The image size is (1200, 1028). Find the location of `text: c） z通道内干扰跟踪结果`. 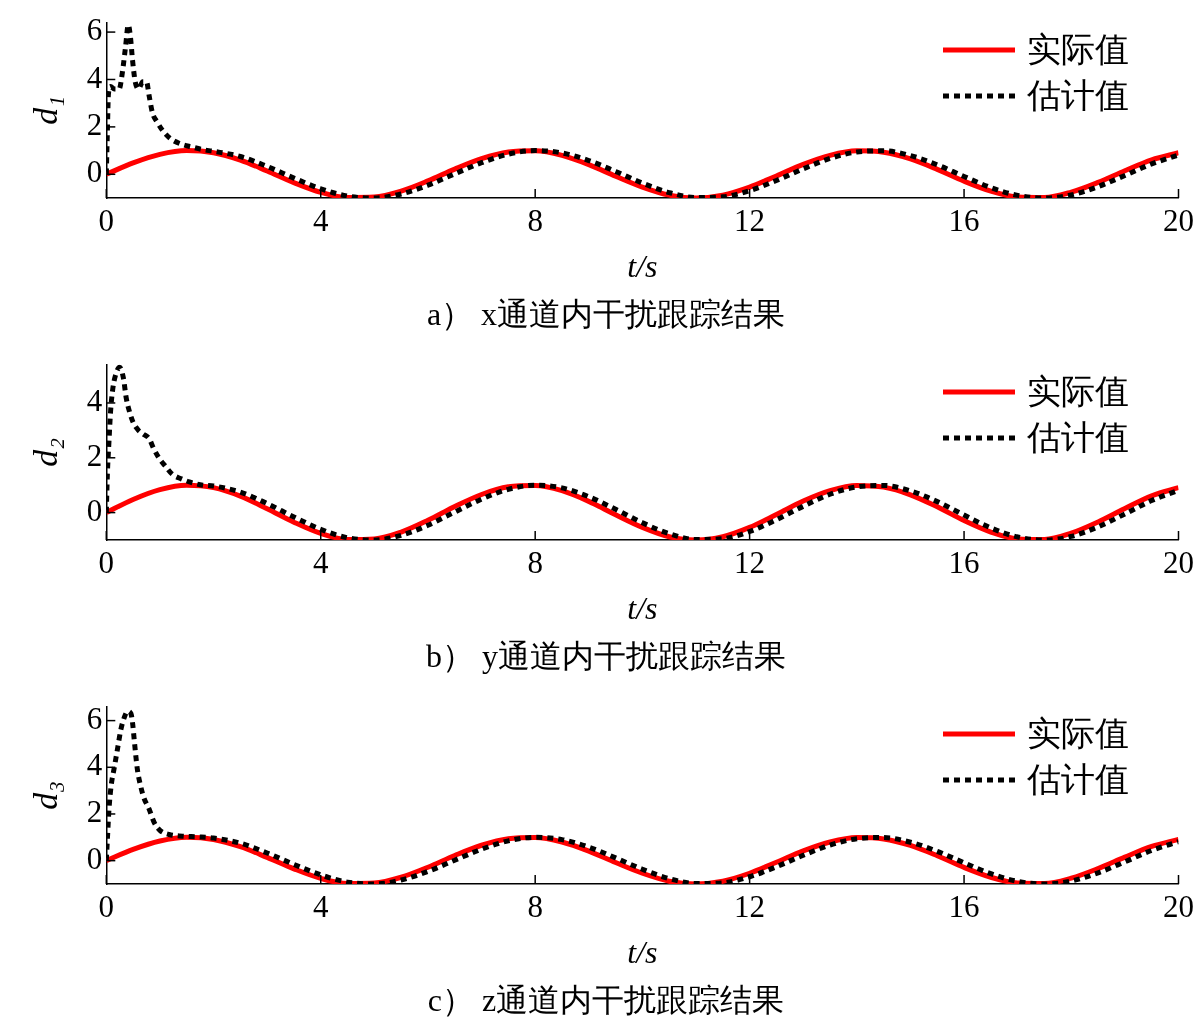

text: c） z通道内干扰跟踪结果 is located at coordinates (606, 1000).